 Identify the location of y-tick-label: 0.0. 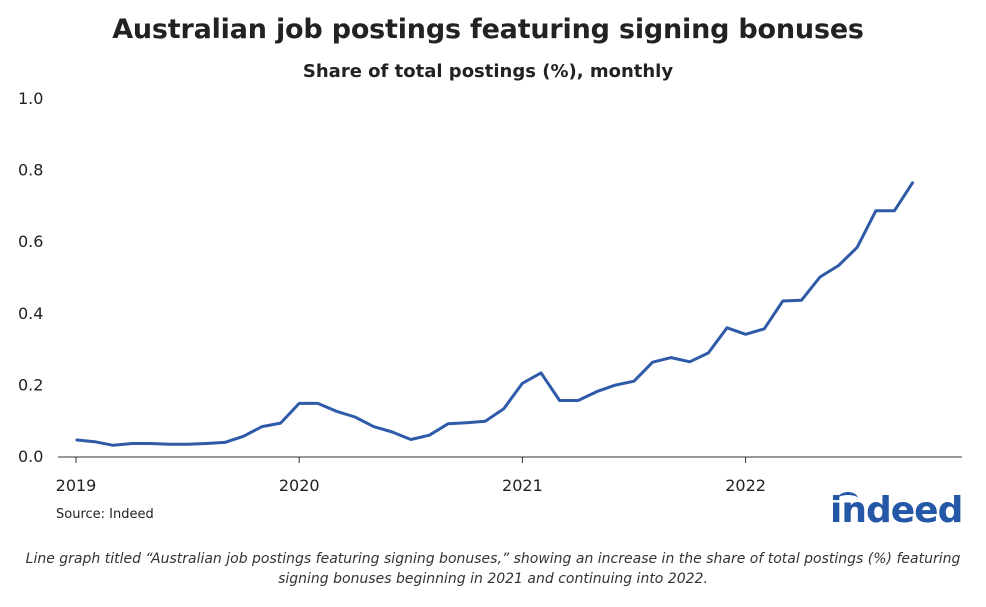
(30, 456).